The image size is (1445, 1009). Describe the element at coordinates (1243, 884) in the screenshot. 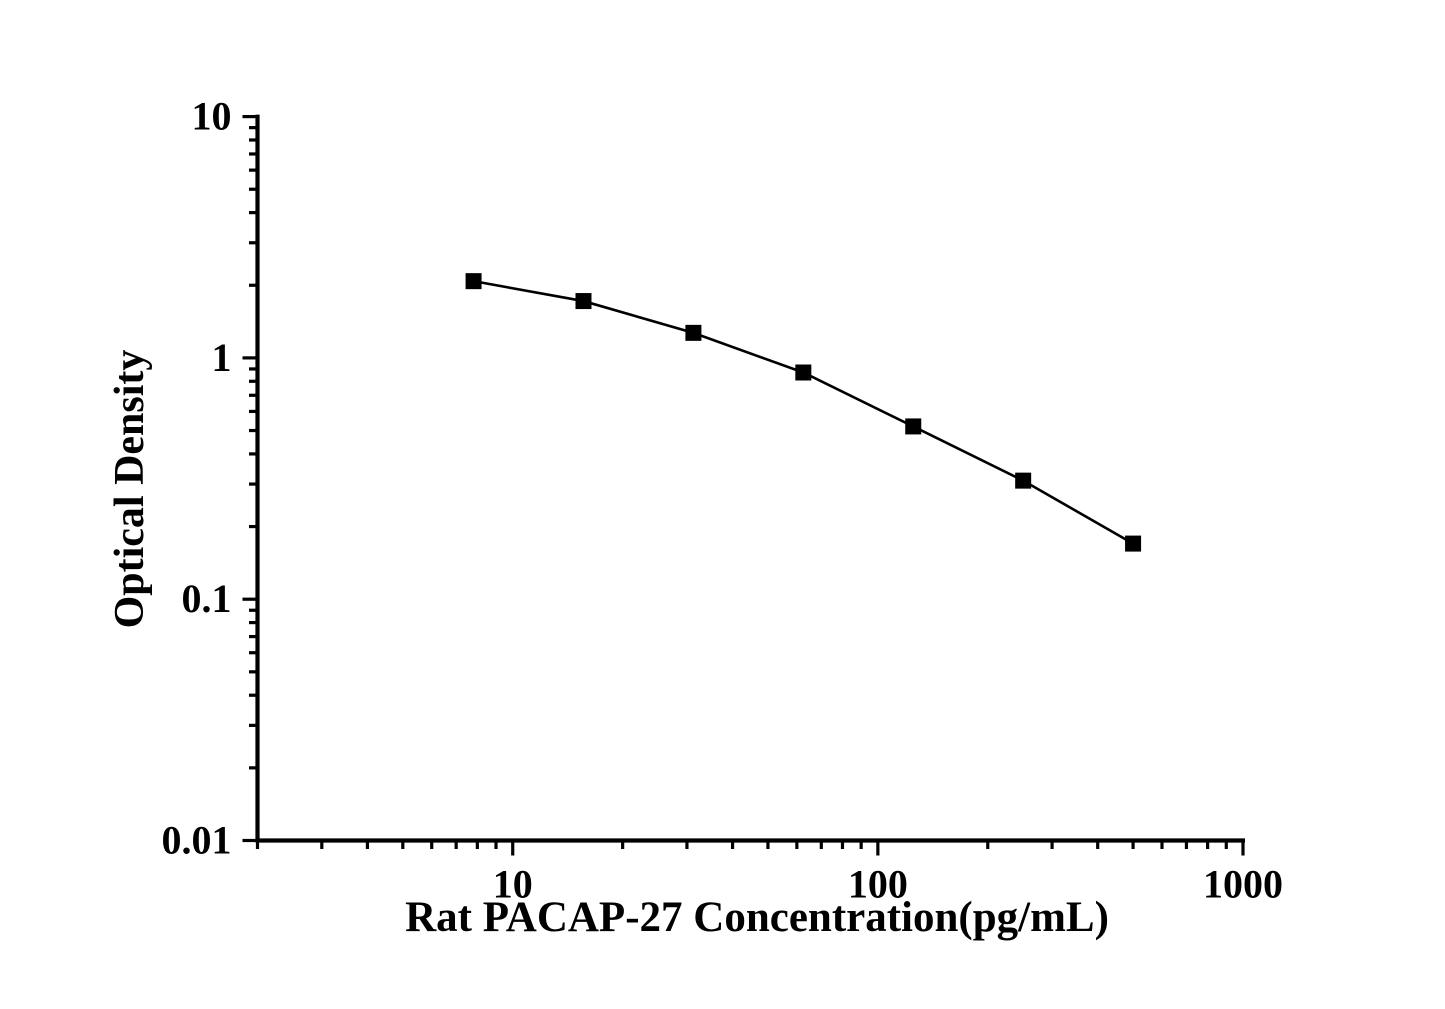

I see `x-tick-label: 1000` at that location.